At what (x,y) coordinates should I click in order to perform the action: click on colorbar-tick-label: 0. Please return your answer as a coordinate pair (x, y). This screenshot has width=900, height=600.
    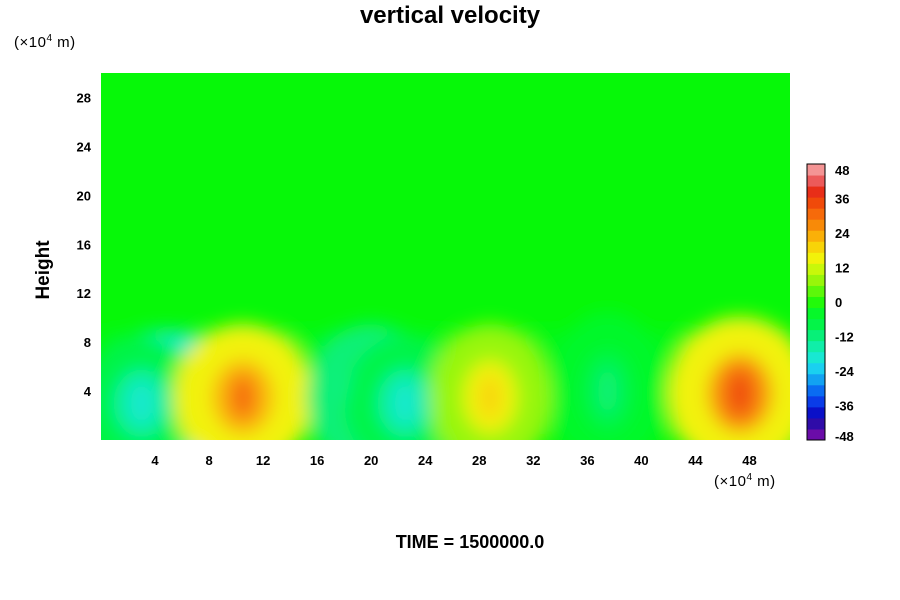
    Looking at the image, I should click on (838, 302).